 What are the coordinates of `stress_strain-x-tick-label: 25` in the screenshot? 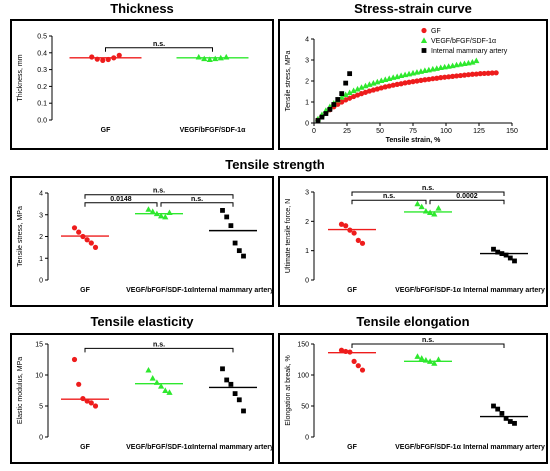 It's located at (347, 131).